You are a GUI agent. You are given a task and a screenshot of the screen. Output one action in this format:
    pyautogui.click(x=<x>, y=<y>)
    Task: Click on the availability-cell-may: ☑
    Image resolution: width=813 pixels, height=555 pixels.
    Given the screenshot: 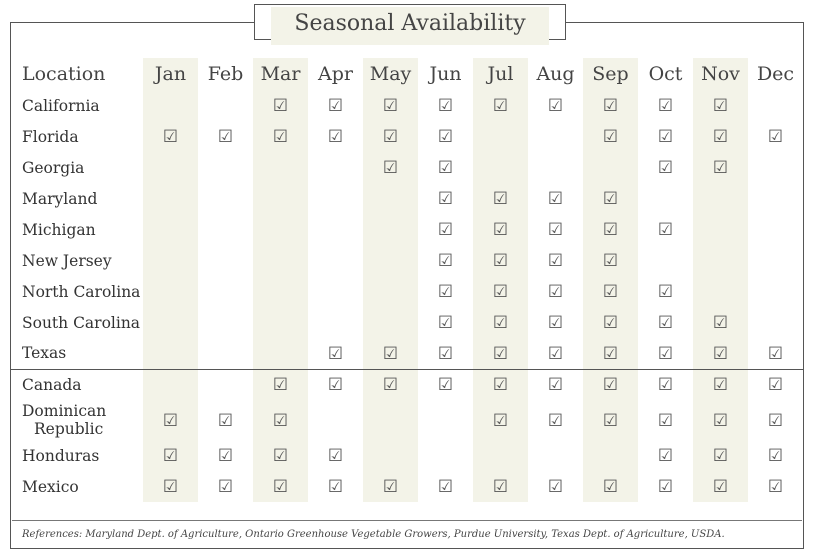 What is the action you would take?
    pyautogui.click(x=390, y=384)
    